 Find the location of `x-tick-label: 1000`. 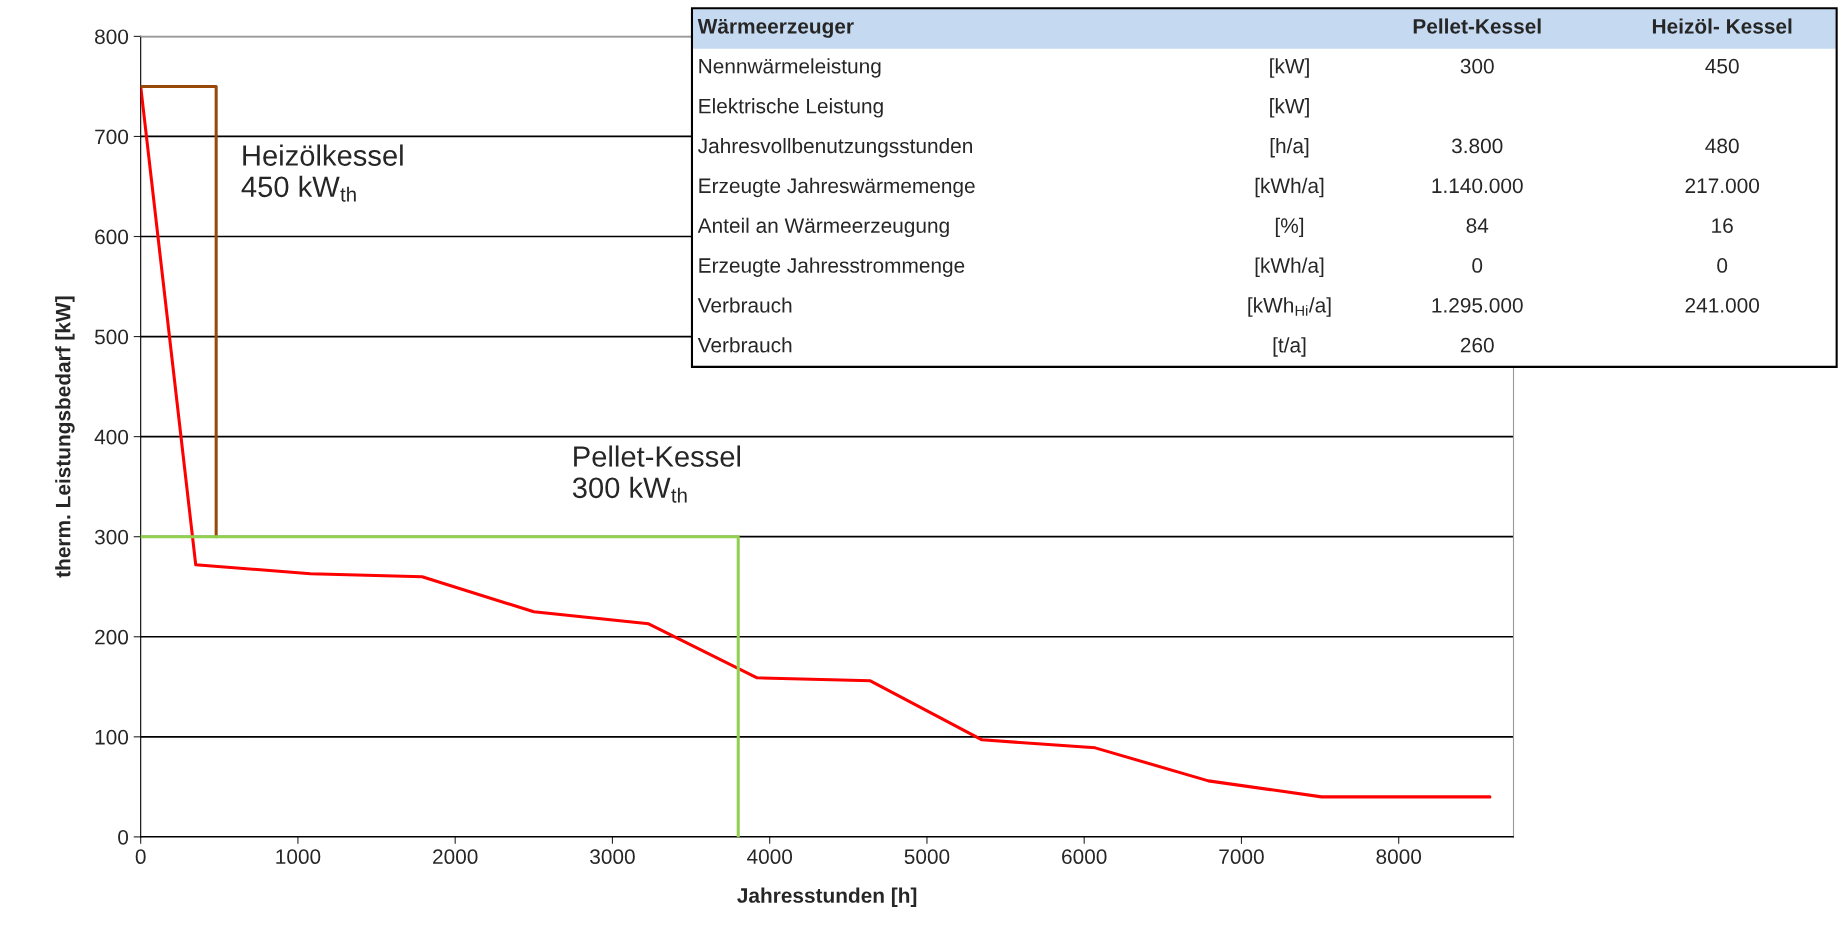

x-tick-label: 1000 is located at coordinates (298, 857).